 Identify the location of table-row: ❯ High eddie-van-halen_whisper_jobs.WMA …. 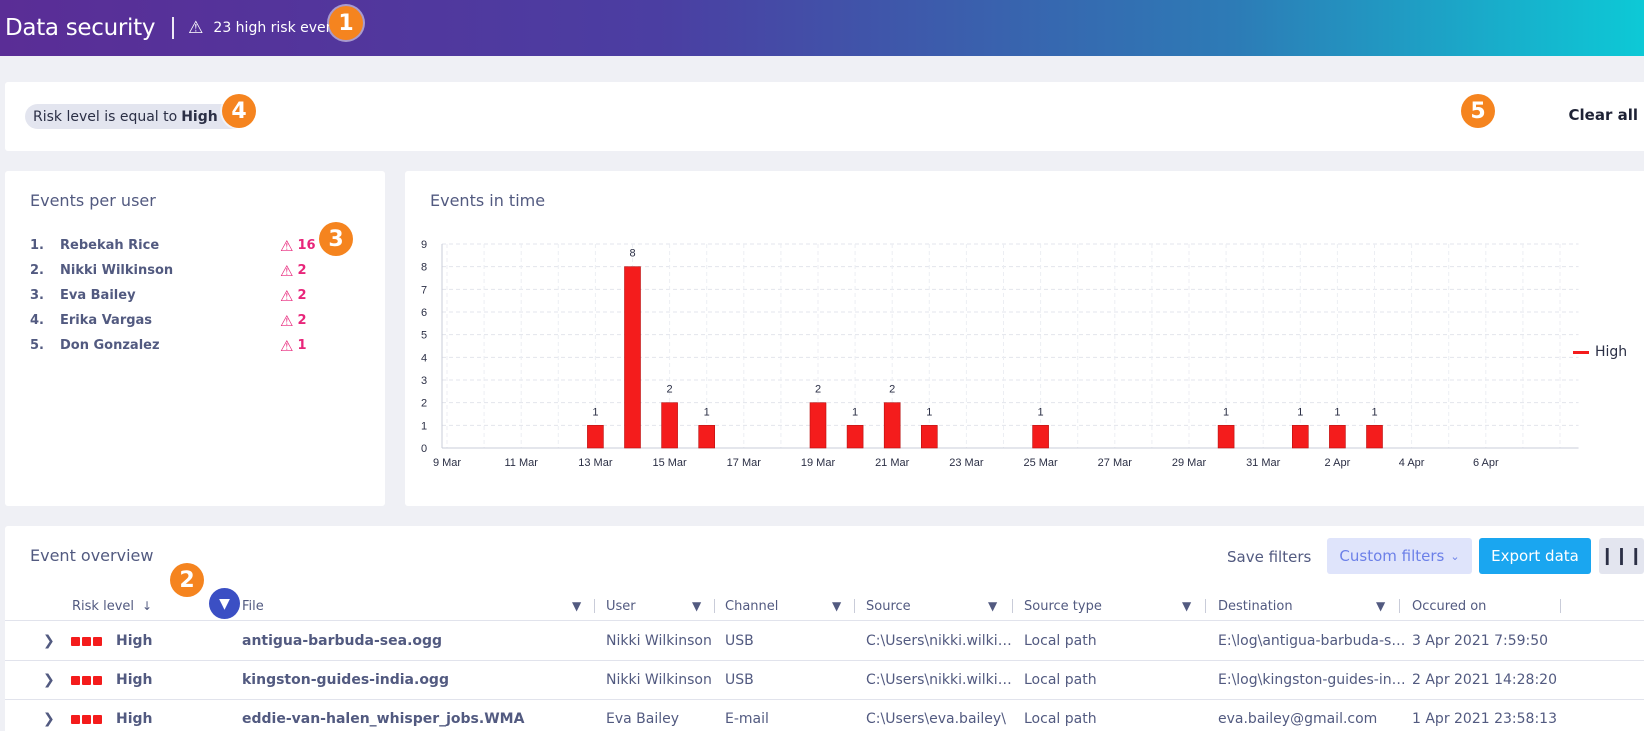
(824, 715).